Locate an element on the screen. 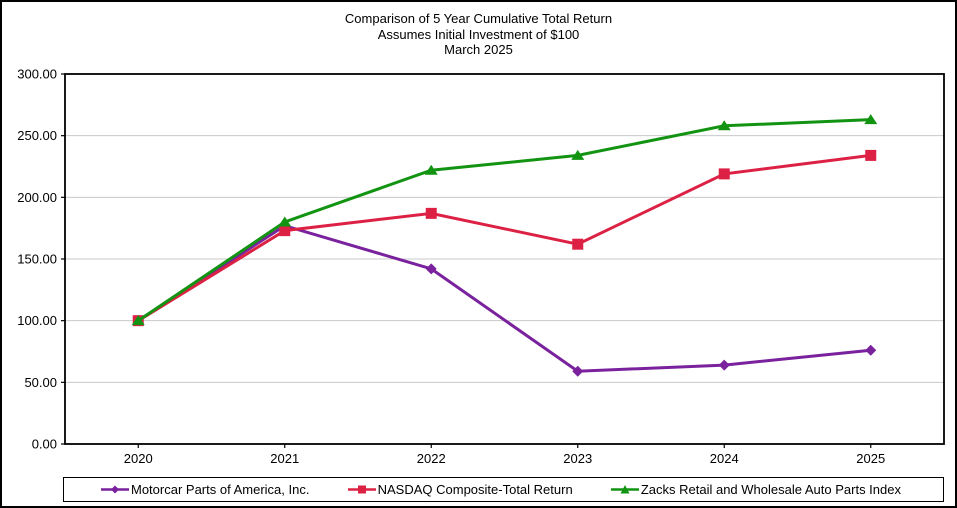  legend-triangle-marker-icon is located at coordinates (624, 489).